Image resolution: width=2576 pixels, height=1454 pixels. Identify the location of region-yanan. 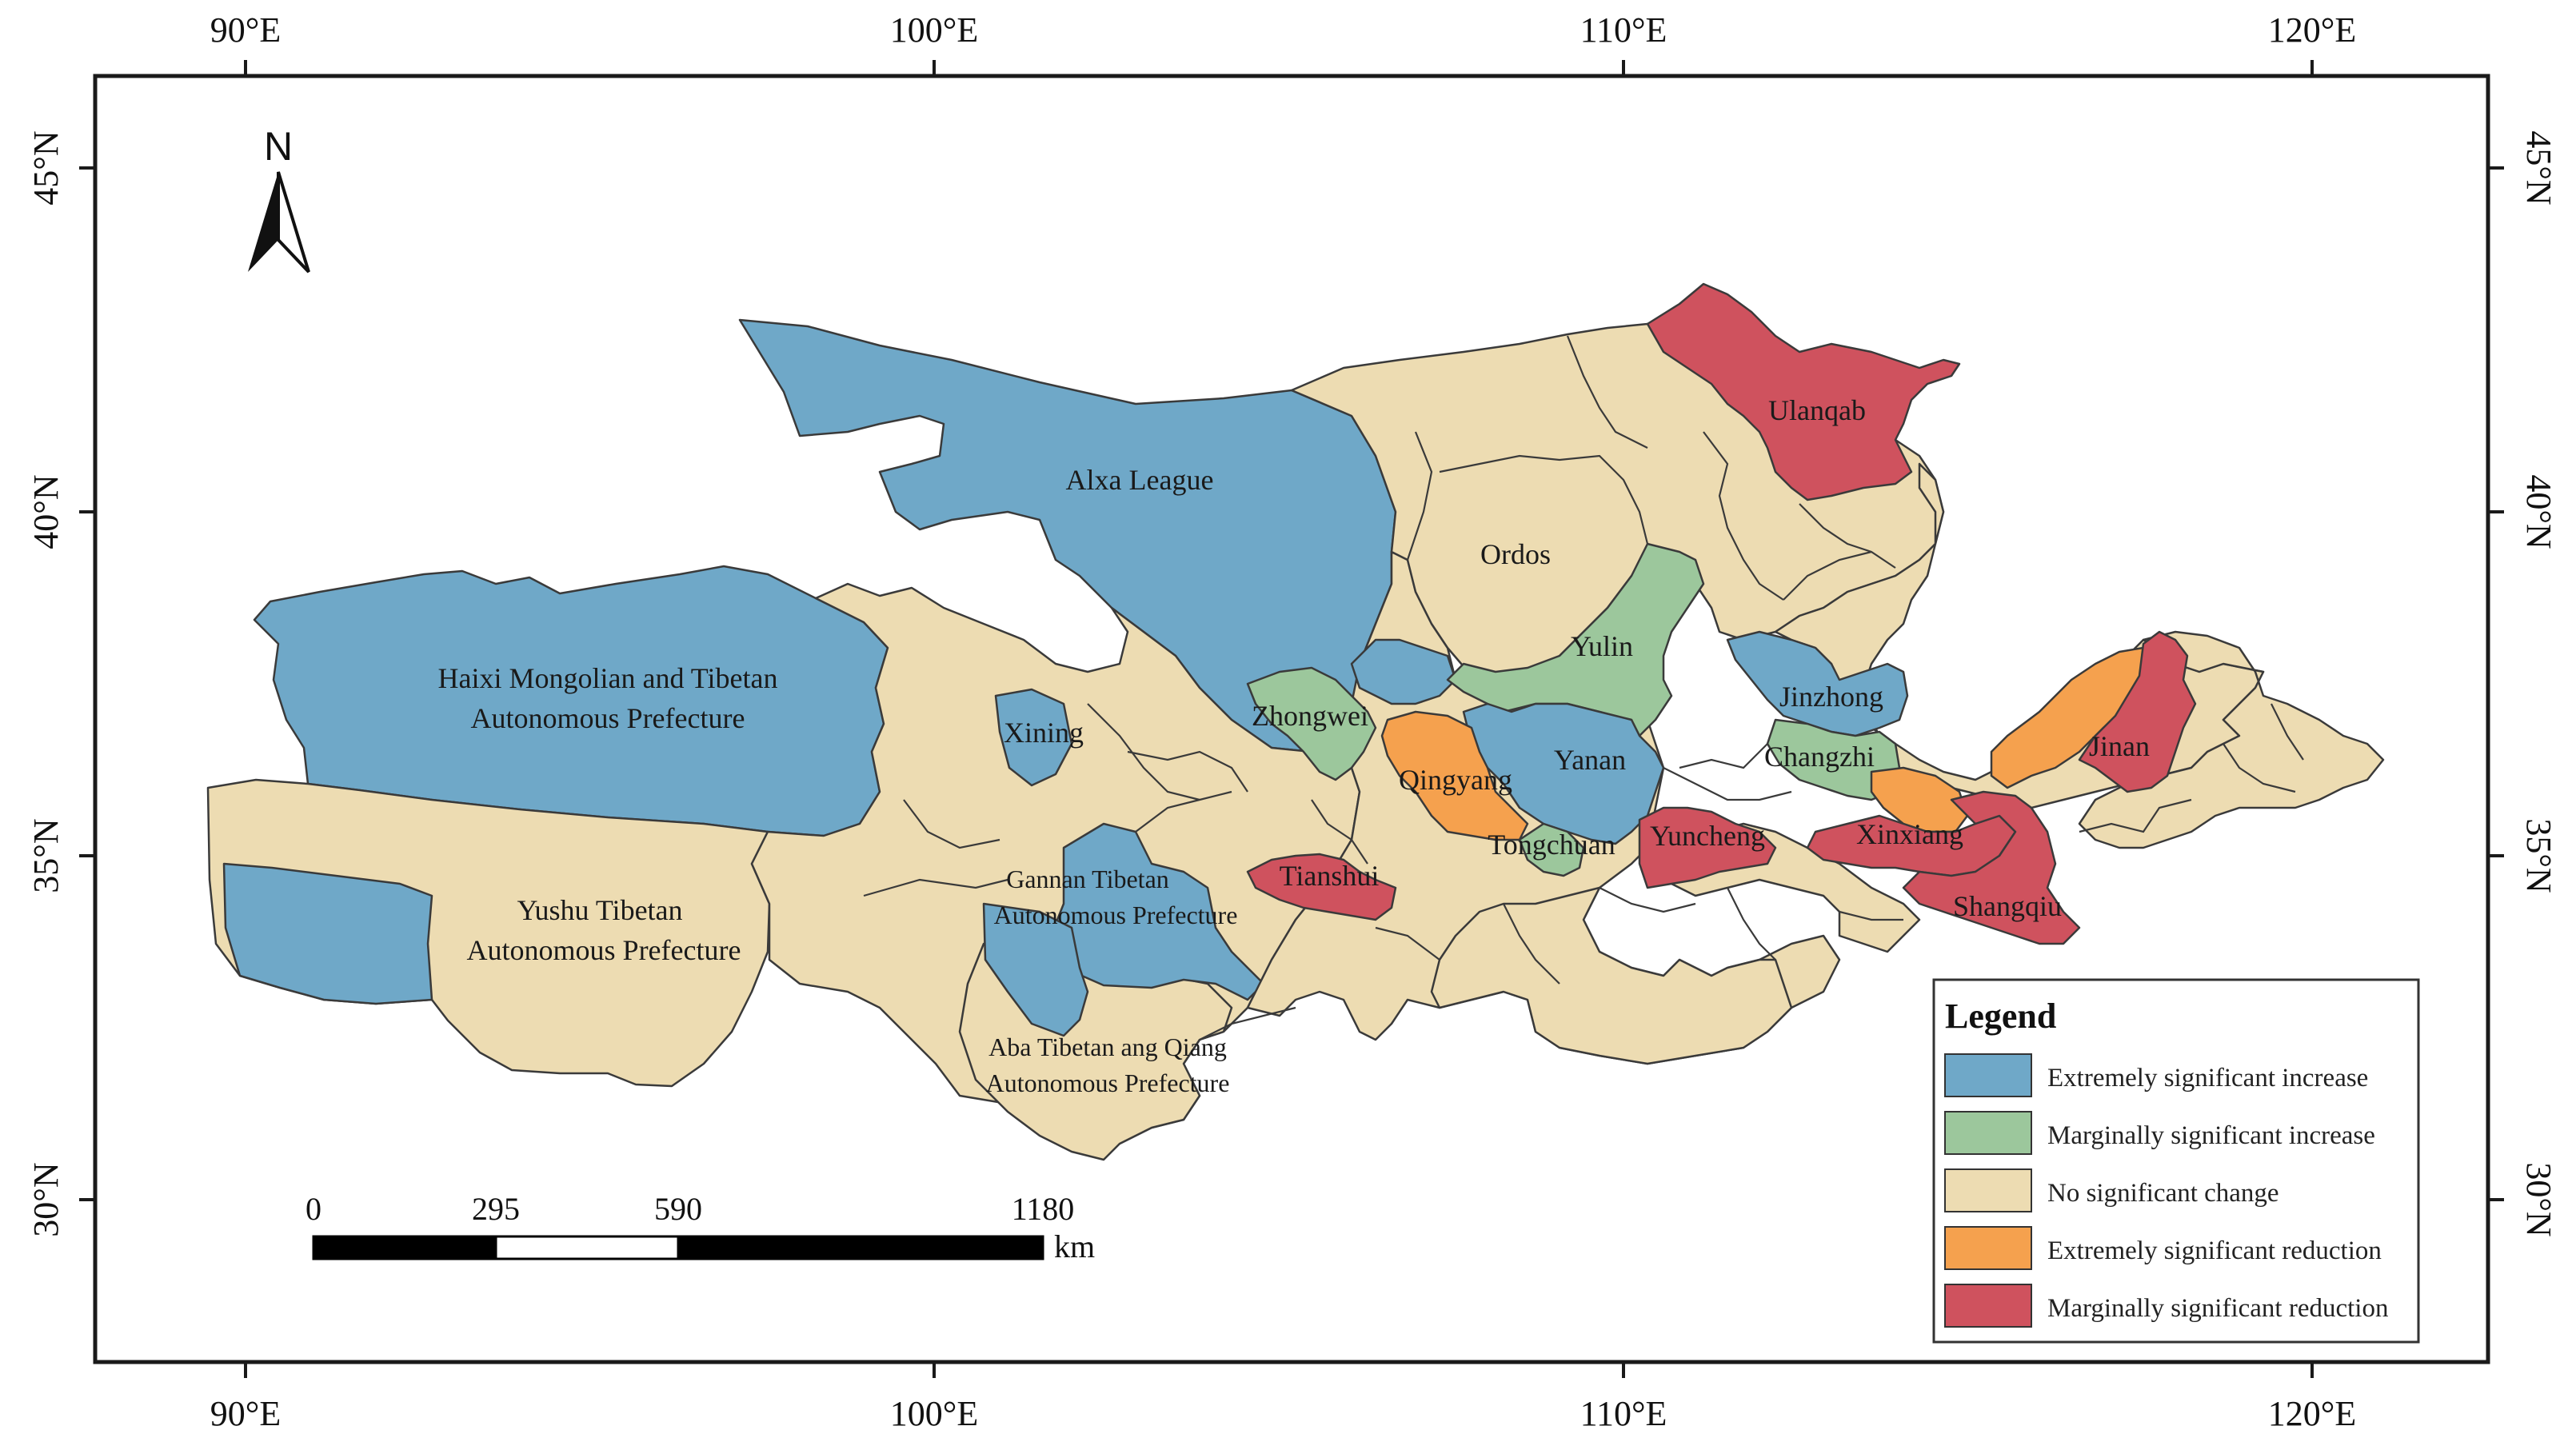
(1563, 773).